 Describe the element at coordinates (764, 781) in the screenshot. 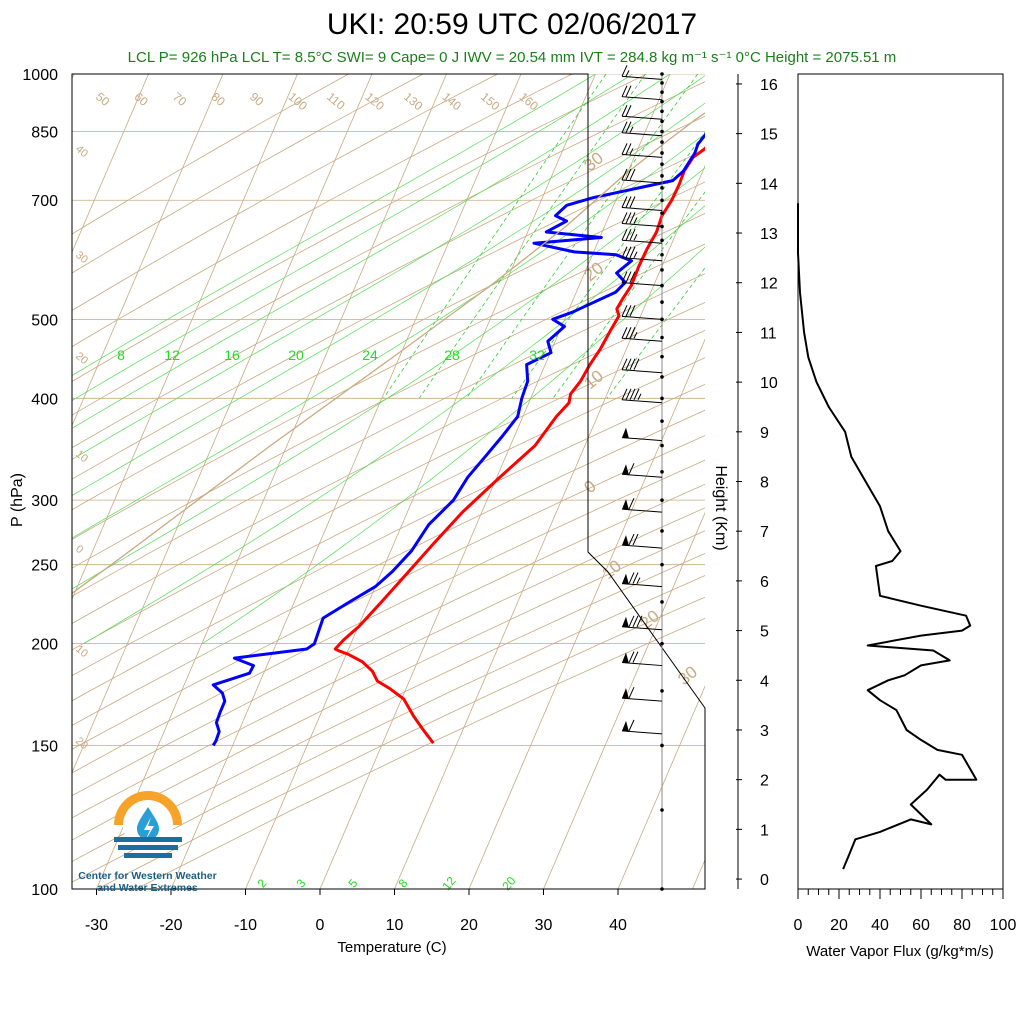

I see `height-tick-label: 2` at that location.